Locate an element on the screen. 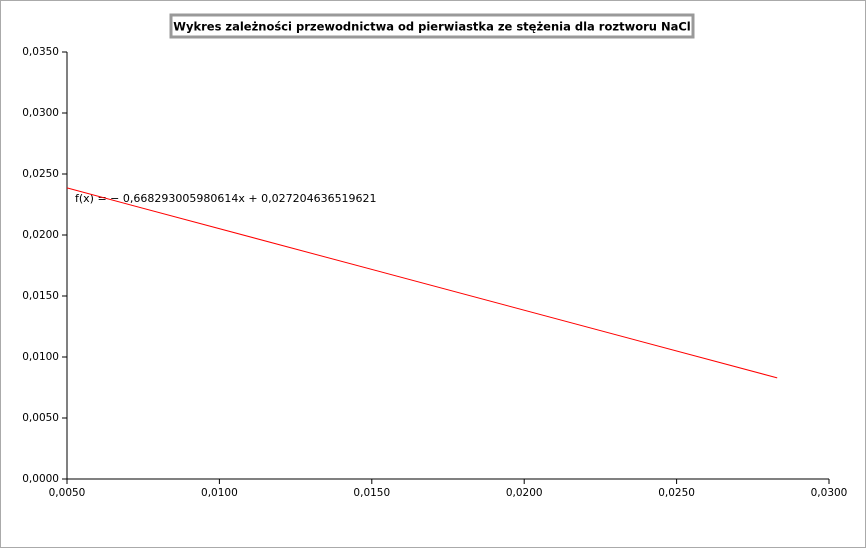 Image resolution: width=866 pixels, height=548 pixels. x-tick-label: 0,0050 is located at coordinates (67, 493).